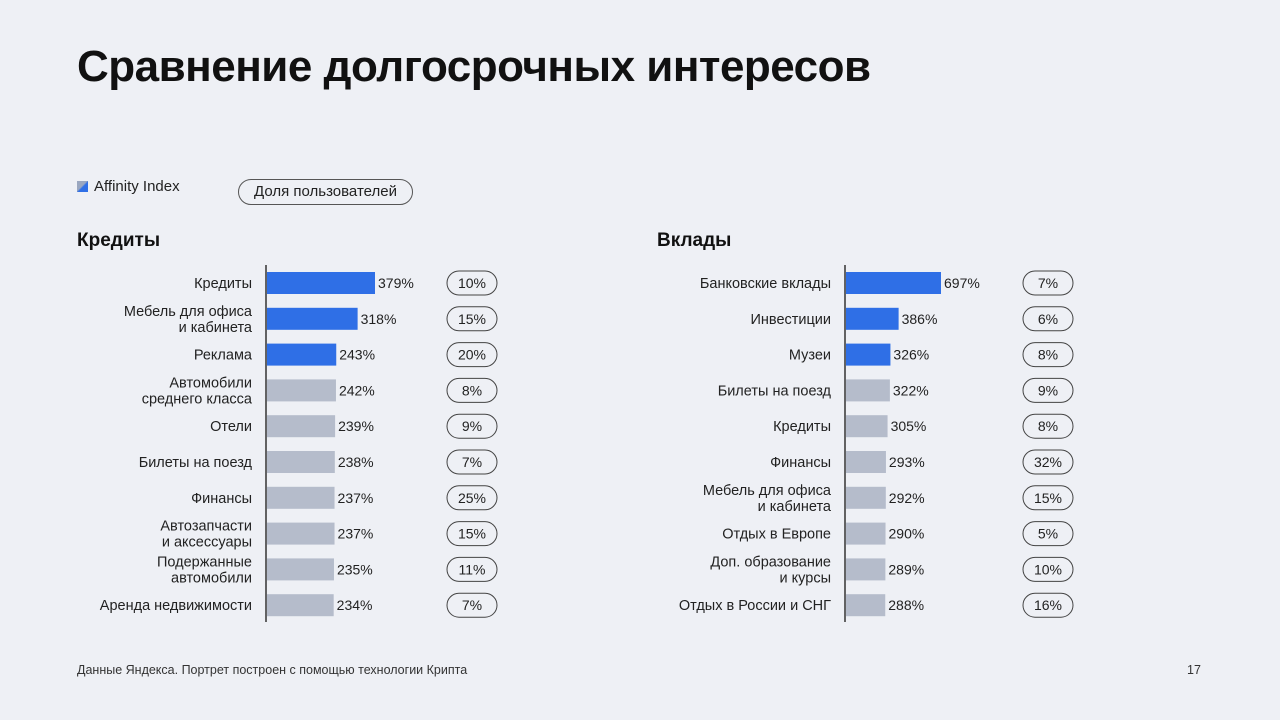  Describe the element at coordinates (356, 462) in the screenshot. I see `credits-value-label-5: 238%` at that location.